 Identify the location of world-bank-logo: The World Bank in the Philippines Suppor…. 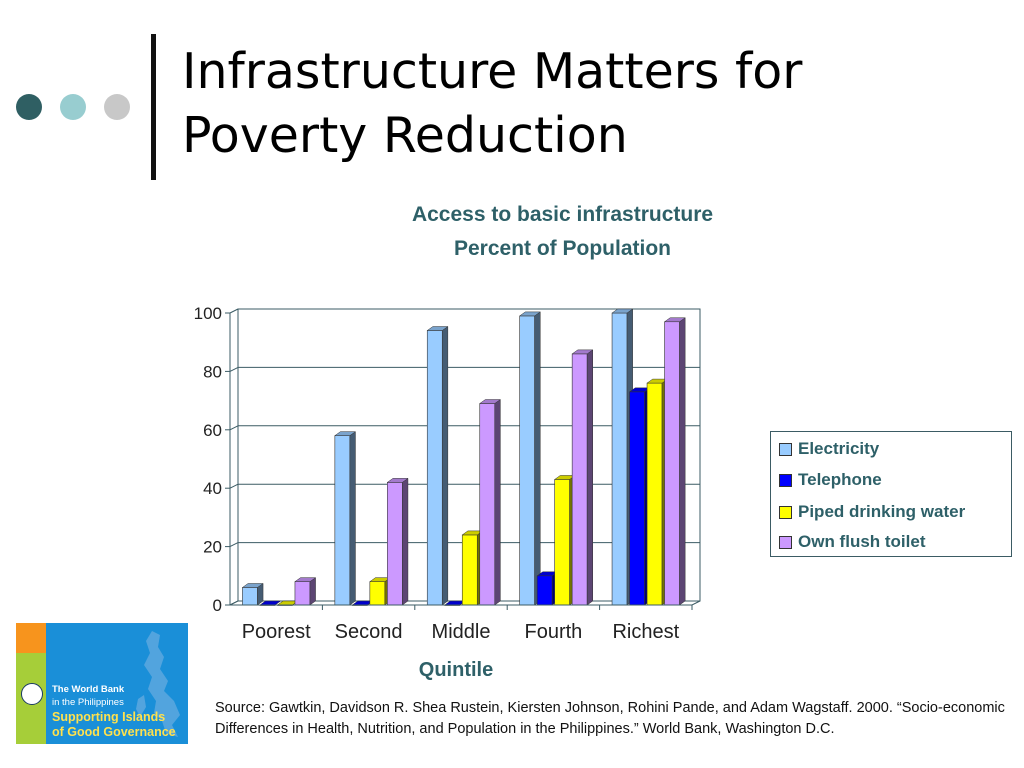
(102, 683).